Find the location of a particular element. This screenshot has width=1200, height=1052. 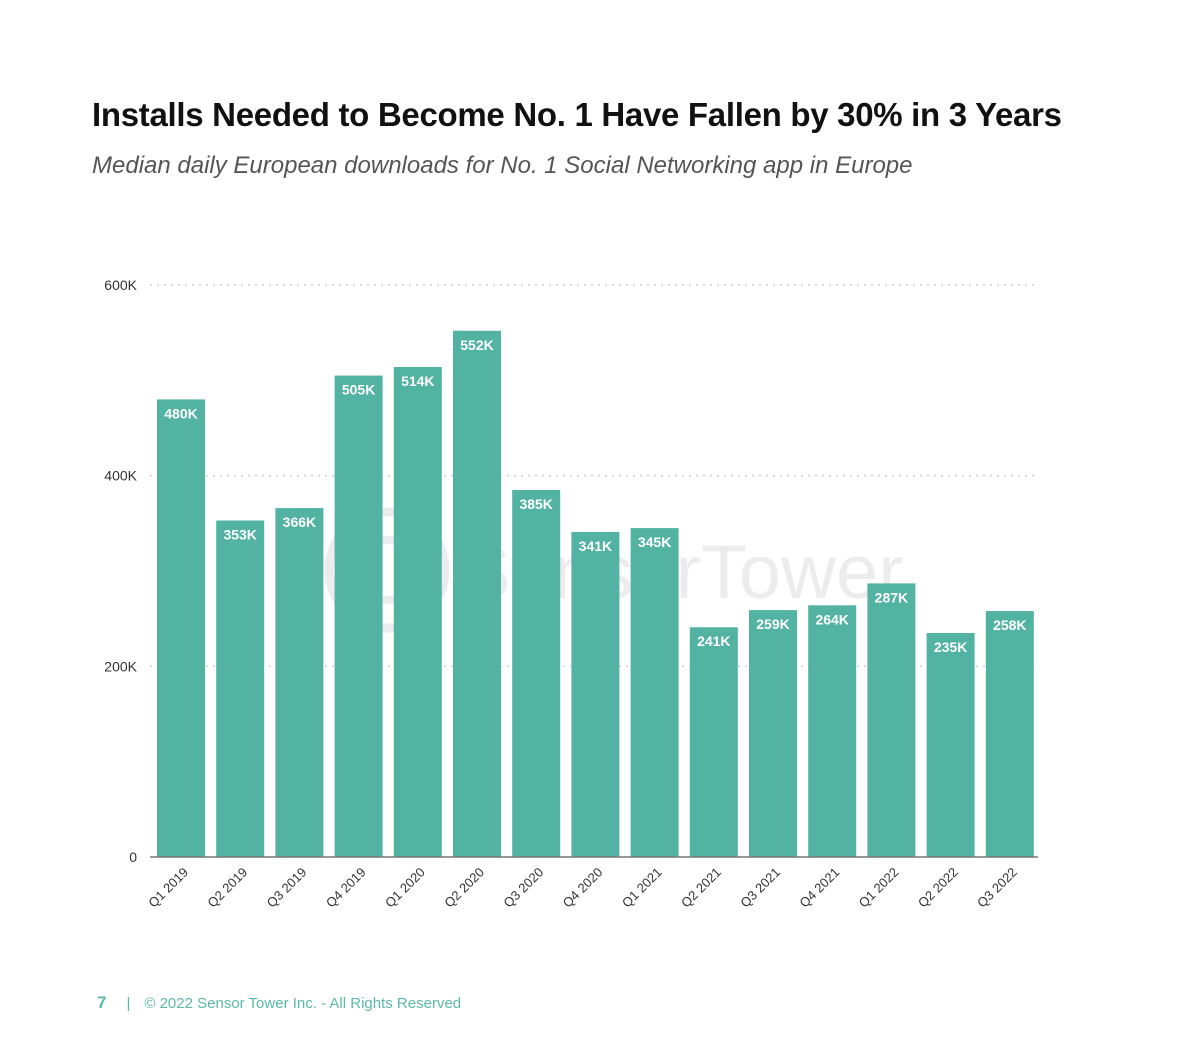

data-label: 341K is located at coordinates (595, 546).